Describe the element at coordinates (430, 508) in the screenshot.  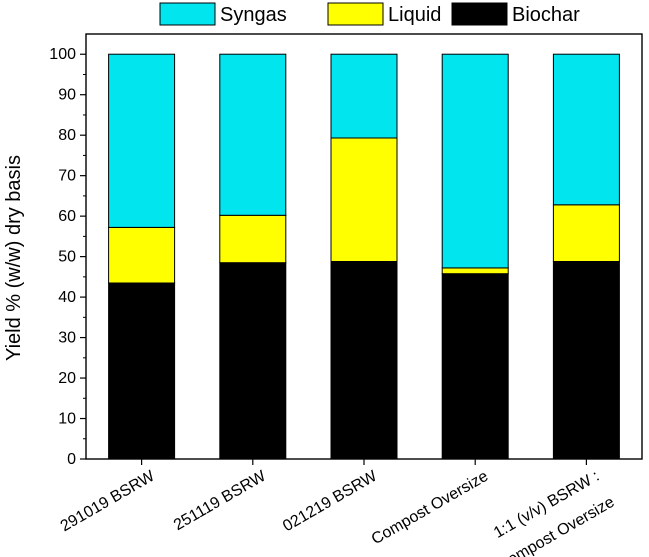
I see `x-tick-label: Compost Oversize` at that location.